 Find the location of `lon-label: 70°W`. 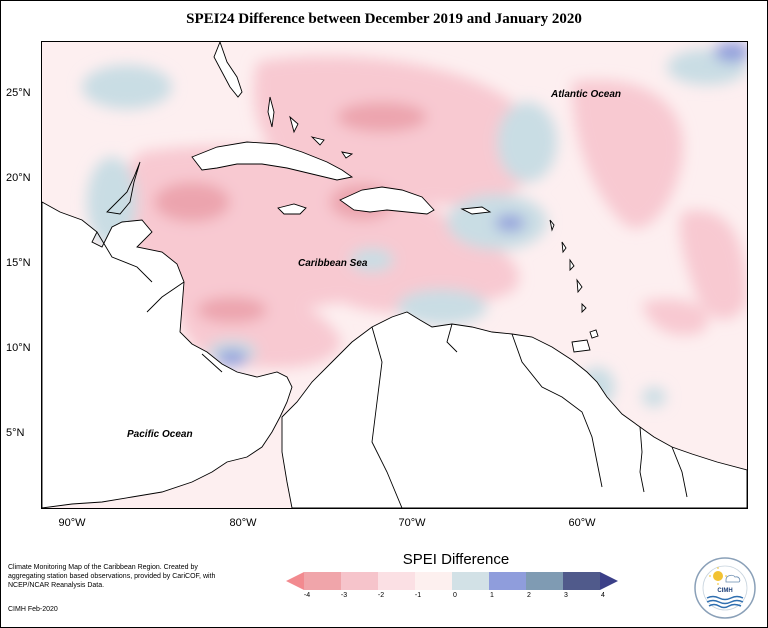

lon-label: 70°W is located at coordinates (412, 523).